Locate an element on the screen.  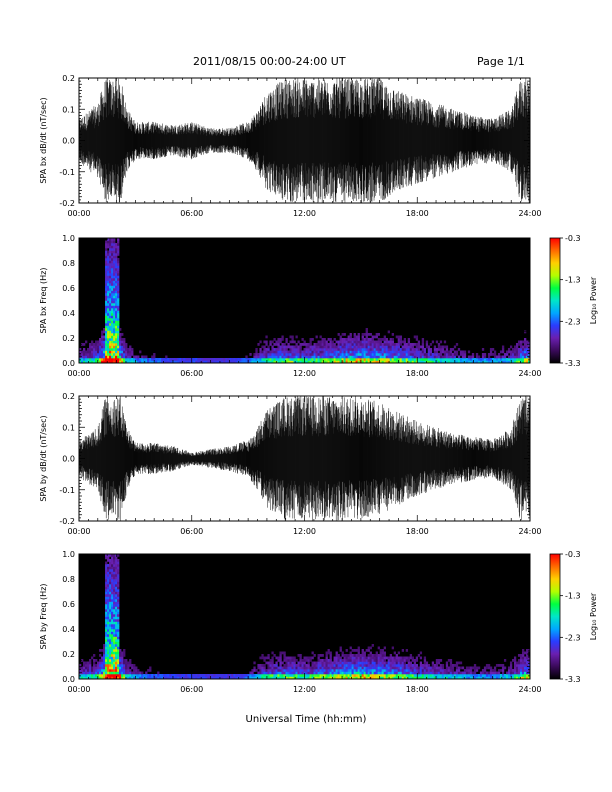
y-axis-label: SPA by Freq (Hz) is located at coordinates (43, 617).